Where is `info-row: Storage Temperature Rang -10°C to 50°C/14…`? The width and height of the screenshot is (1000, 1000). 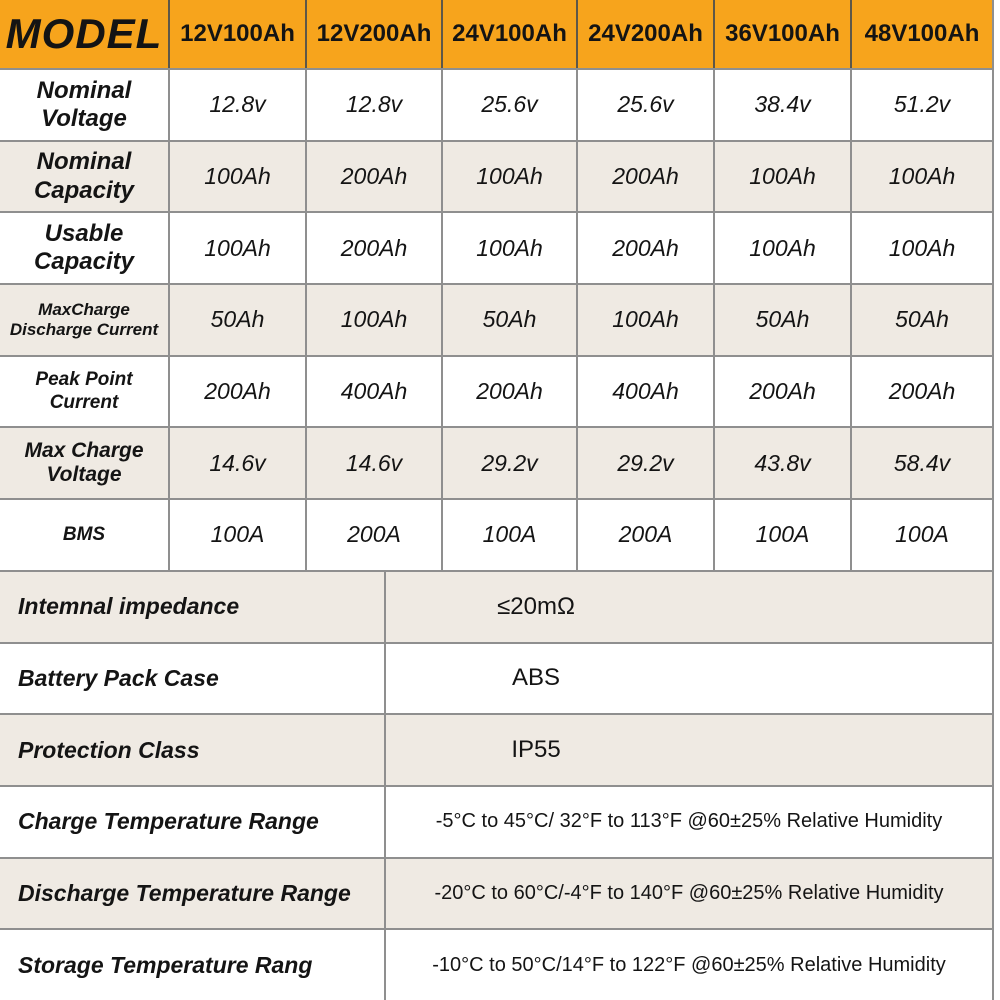 info-row: Storage Temperature Rang -10°C to 50°C/14… is located at coordinates (496, 964).